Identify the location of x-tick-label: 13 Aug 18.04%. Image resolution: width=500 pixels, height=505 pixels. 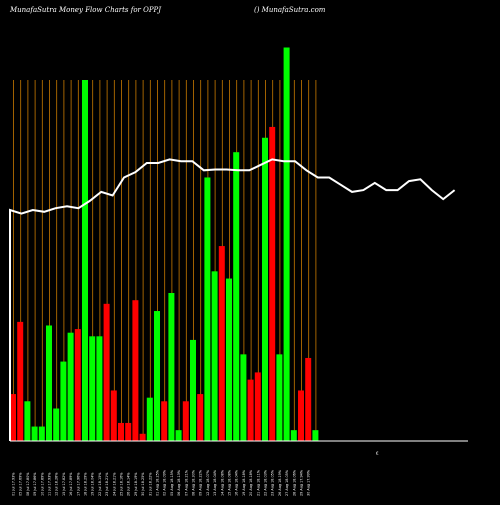
(215, 482).